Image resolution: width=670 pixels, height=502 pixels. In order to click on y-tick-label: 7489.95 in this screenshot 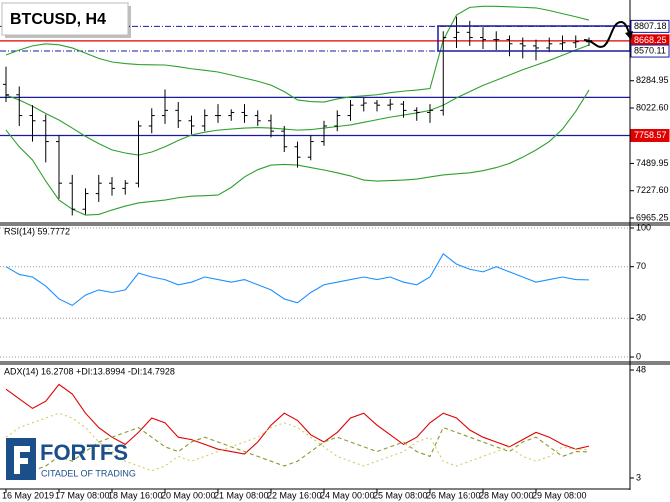, I will do `click(652, 163)`.